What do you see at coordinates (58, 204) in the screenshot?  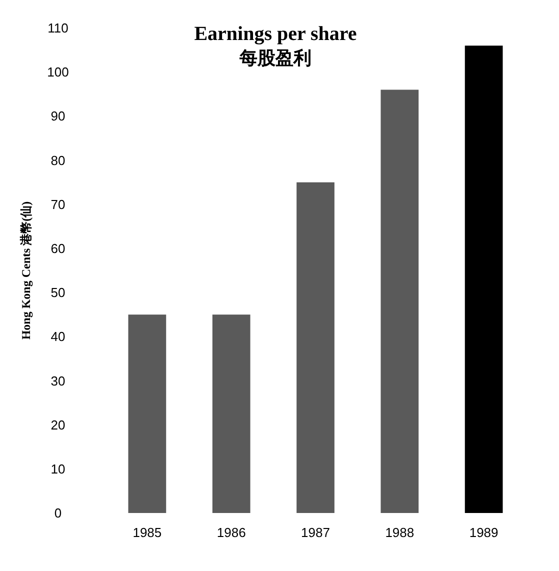 I see `y-tick-label: 70` at bounding box center [58, 204].